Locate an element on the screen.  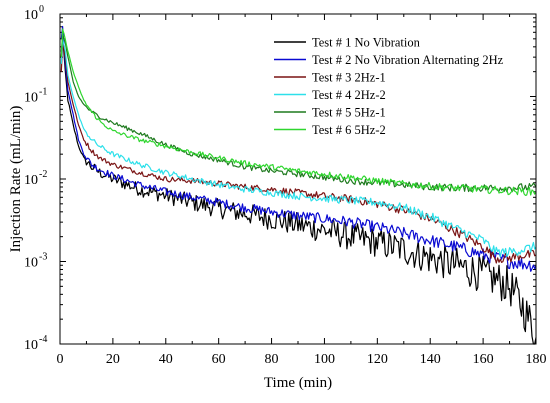
x-tick-label: 120 is located at coordinates (377, 359).